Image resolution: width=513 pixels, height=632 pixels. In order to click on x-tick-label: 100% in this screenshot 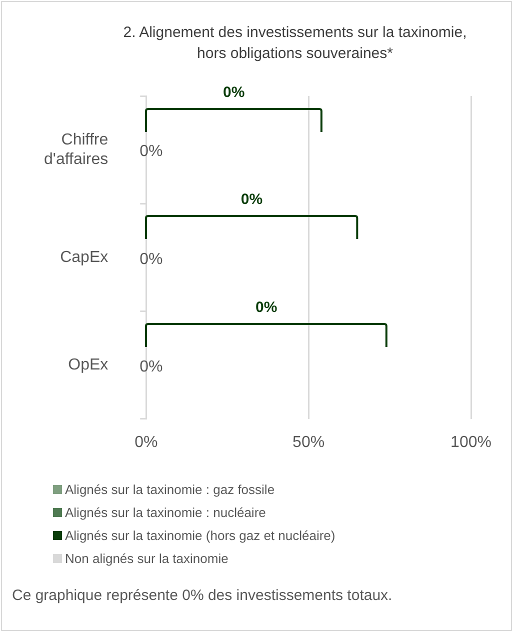, I will do `click(471, 442)`.